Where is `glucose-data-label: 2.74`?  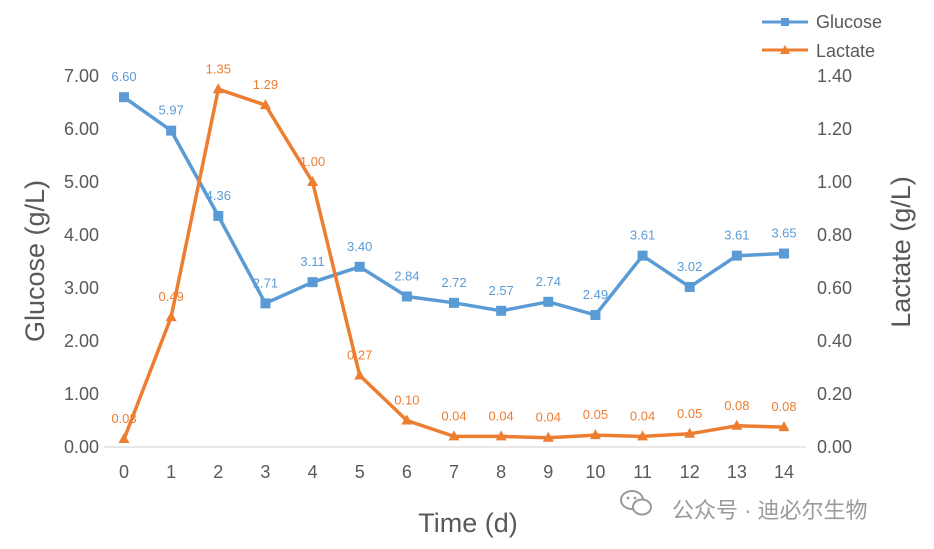
glucose-data-label: 2.74 is located at coordinates (548, 281).